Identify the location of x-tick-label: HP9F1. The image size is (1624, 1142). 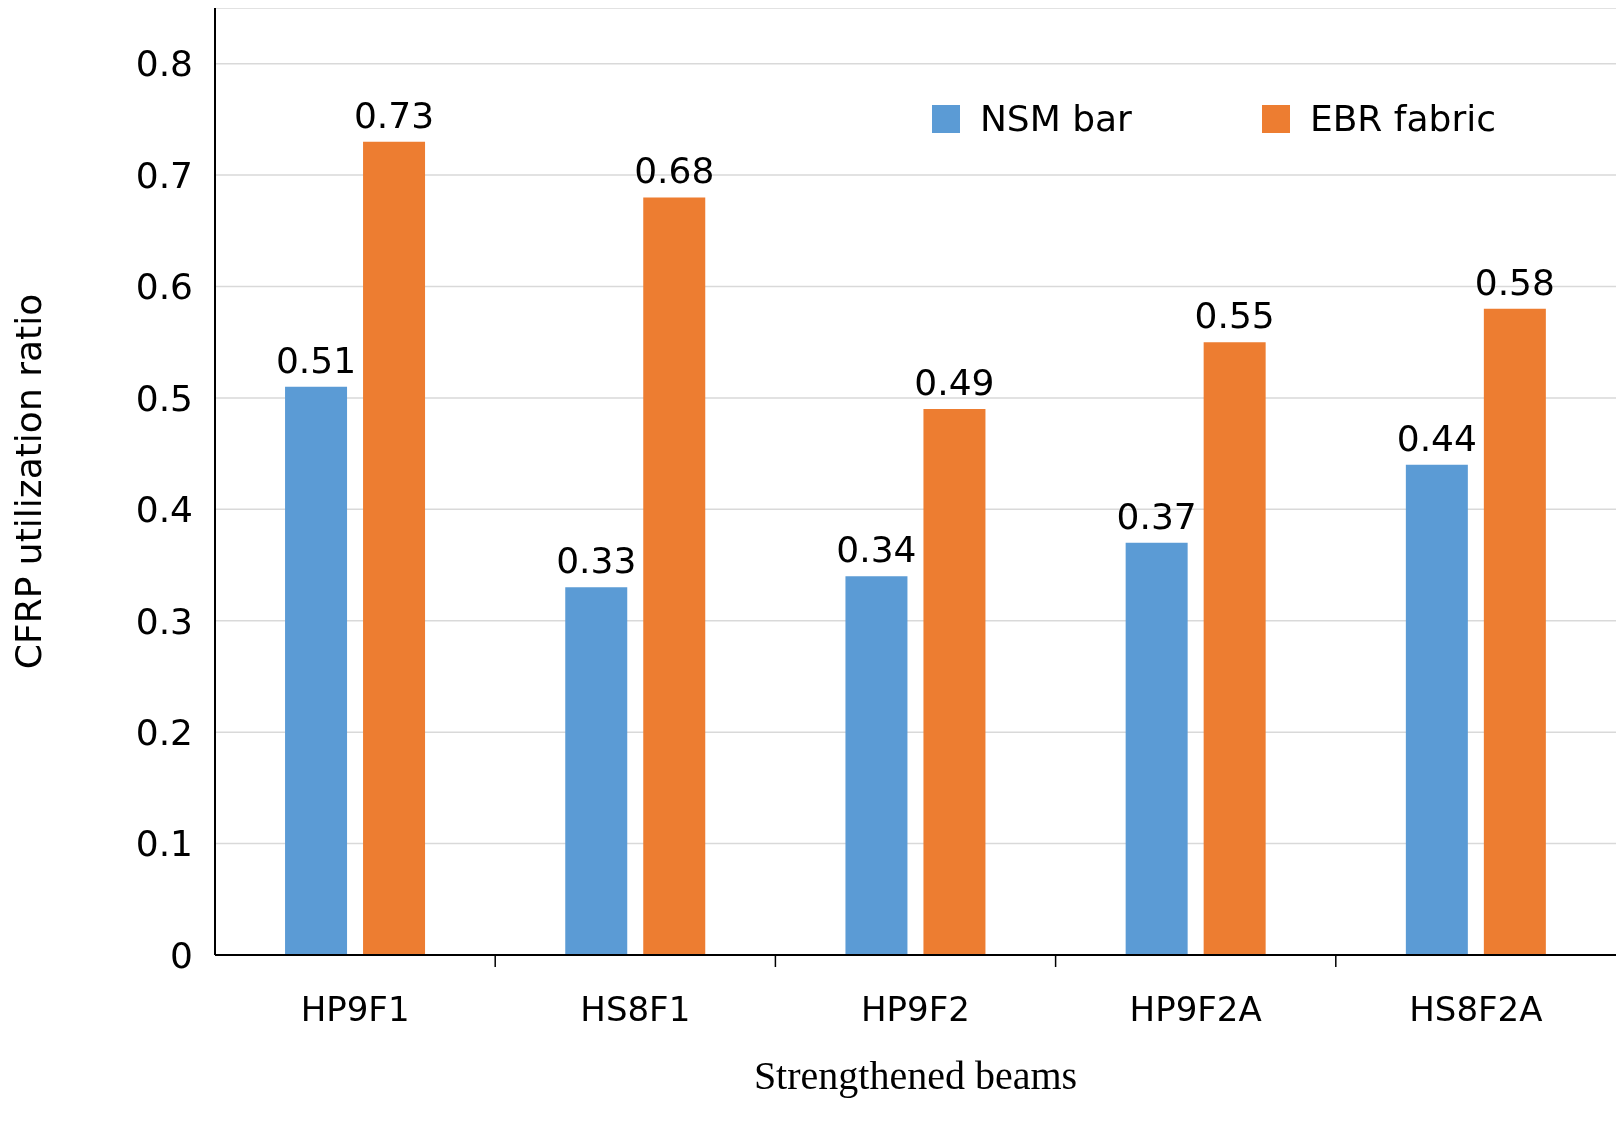
(355, 1009).